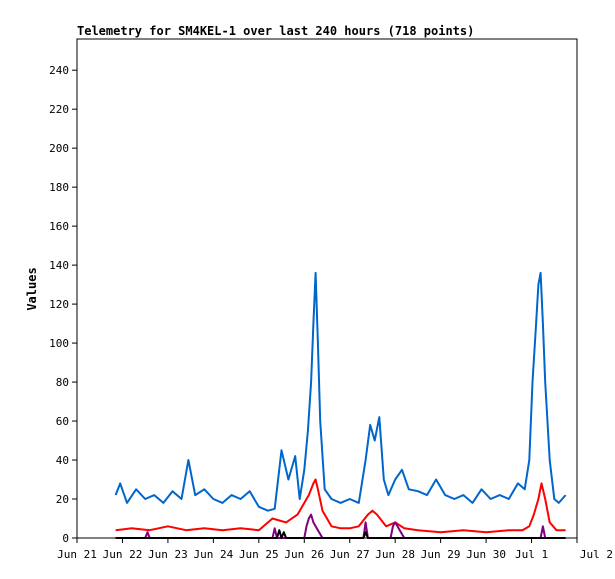 Image resolution: width=615 pixels, height=579 pixels. I want to click on y-axis: 0 20 40 60 80 100 120 140 160 180 200 220 240, so click(63, 304).